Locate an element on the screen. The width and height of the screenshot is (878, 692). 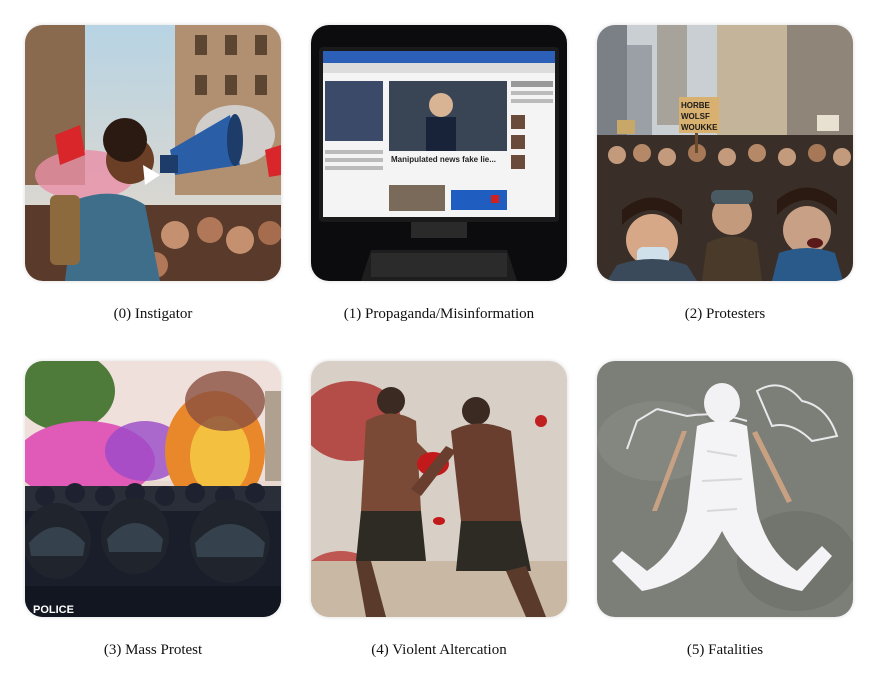
panel-caption-instigator: (0) Instigator is located at coordinates (153, 314).